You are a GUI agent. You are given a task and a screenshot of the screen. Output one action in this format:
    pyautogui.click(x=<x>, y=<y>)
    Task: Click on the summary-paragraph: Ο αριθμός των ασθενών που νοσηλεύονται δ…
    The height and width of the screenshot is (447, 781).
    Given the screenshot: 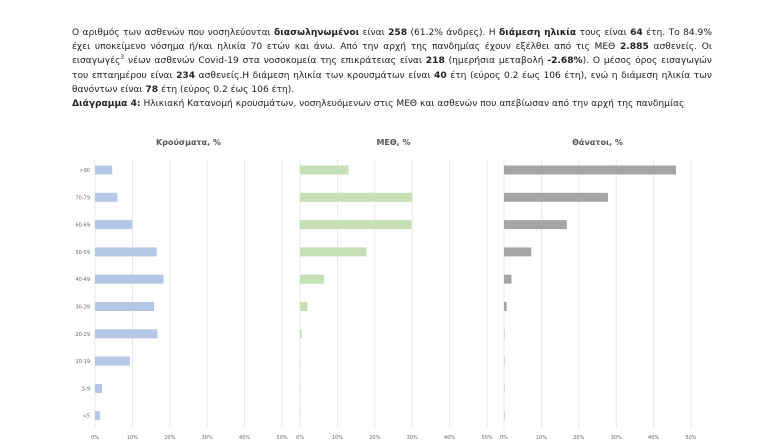 What is the action you would take?
    pyautogui.click(x=392, y=61)
    